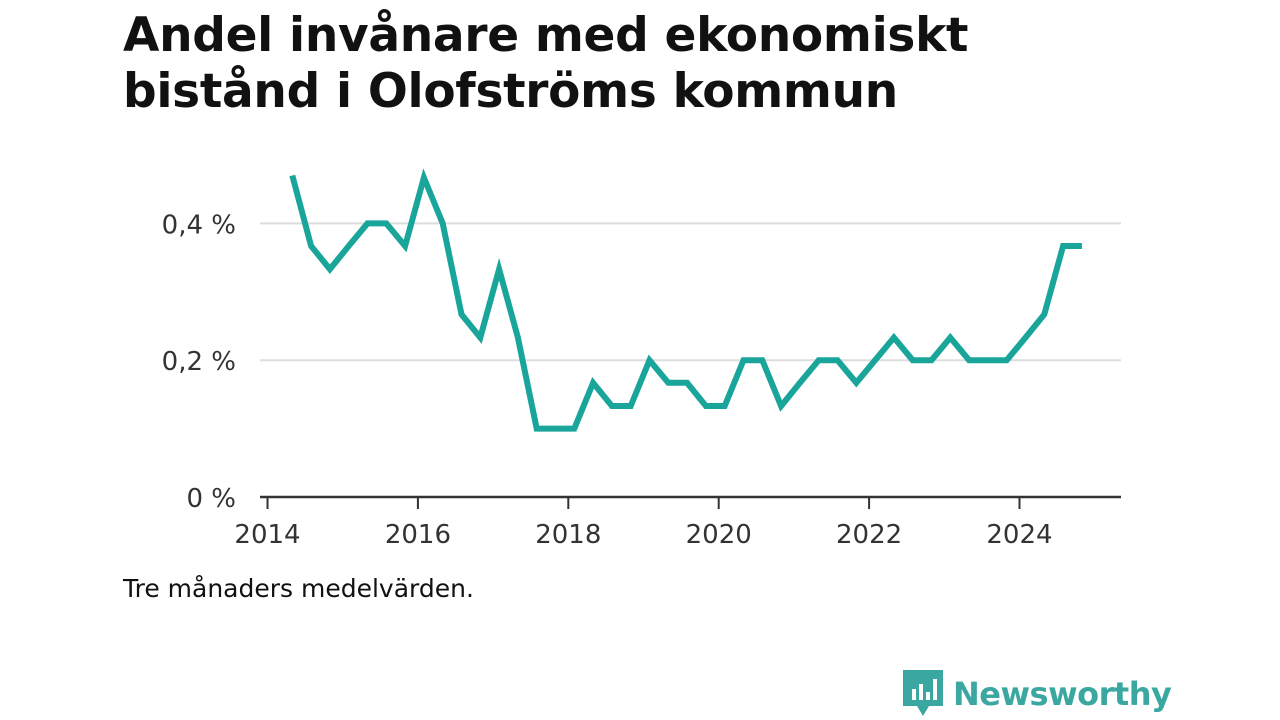 The image size is (1280, 720). I want to click on y-tick-label: 0,2 %, so click(199, 362).